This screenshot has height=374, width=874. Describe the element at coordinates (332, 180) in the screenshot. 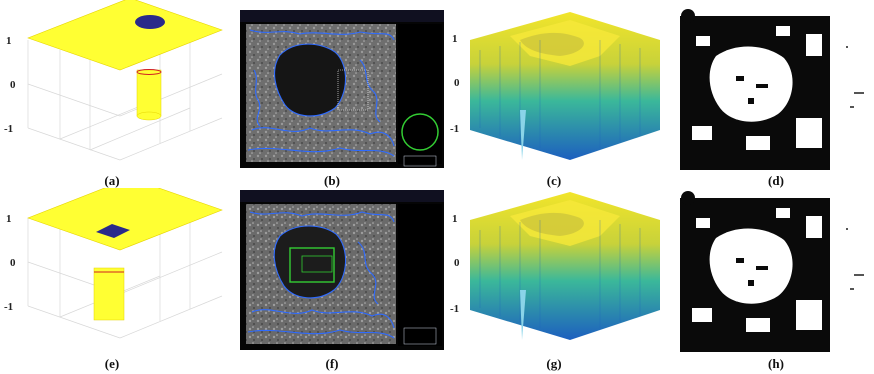

I see `caption-b: (b)` at that location.